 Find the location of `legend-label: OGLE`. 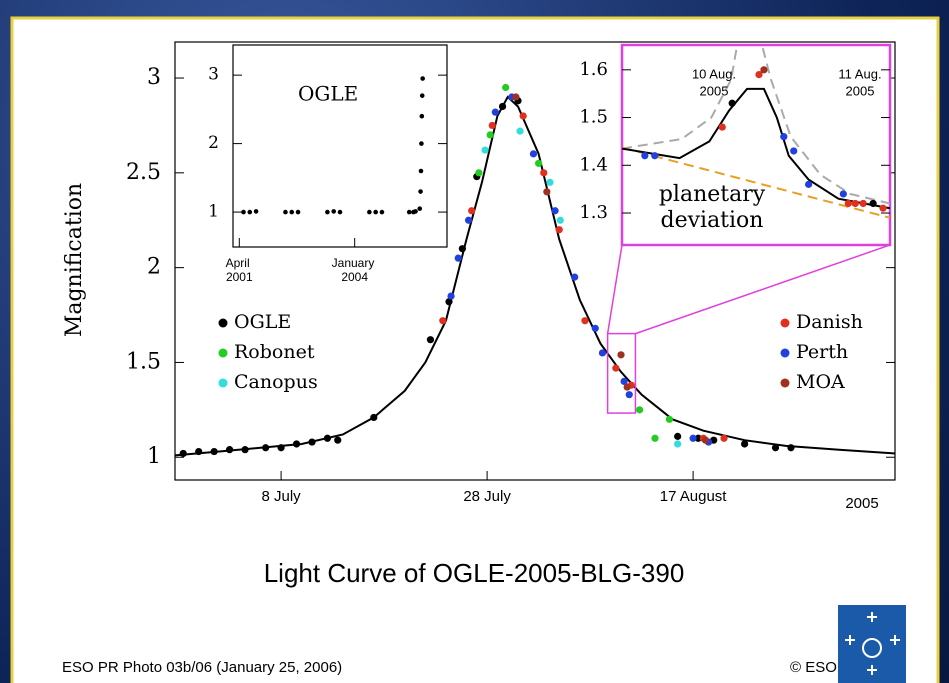

legend-label: OGLE is located at coordinates (262, 322).